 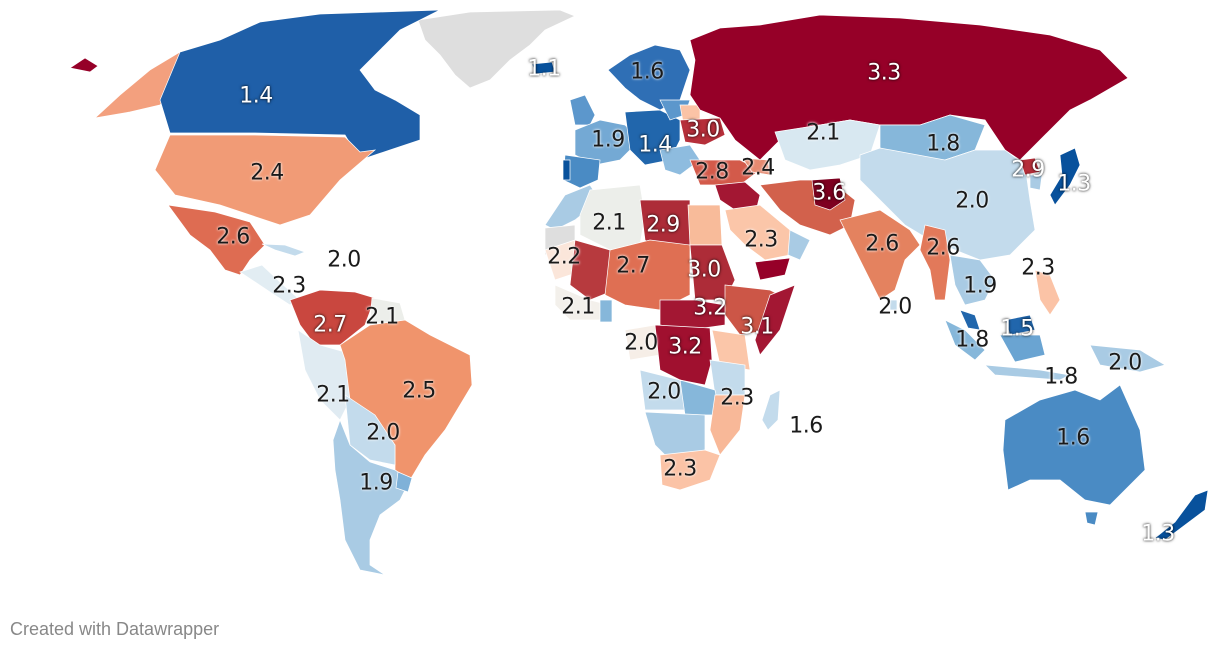 What do you see at coordinates (775, 320) in the screenshot?
I see `region-somalia` at bounding box center [775, 320].